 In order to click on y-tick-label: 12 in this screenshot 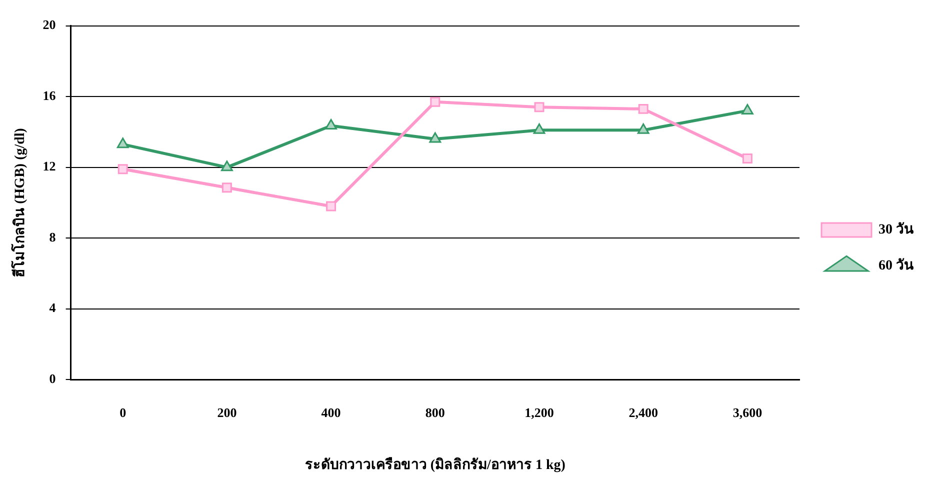, I will do `click(49, 166)`.